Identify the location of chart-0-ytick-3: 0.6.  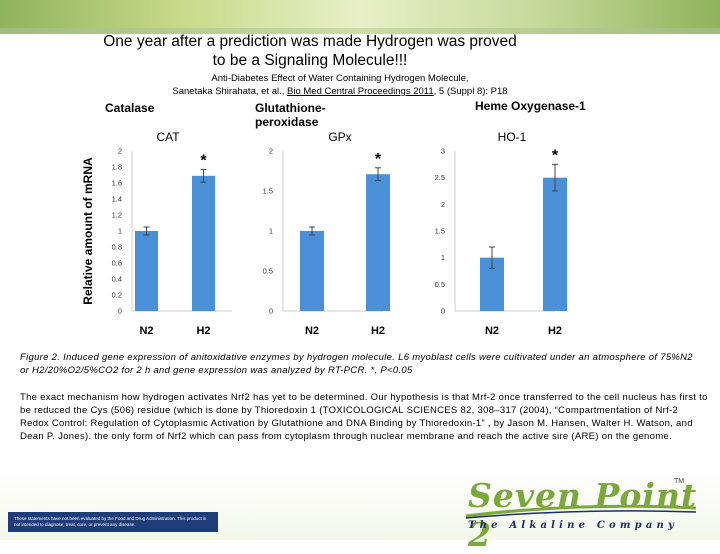
(117, 263).